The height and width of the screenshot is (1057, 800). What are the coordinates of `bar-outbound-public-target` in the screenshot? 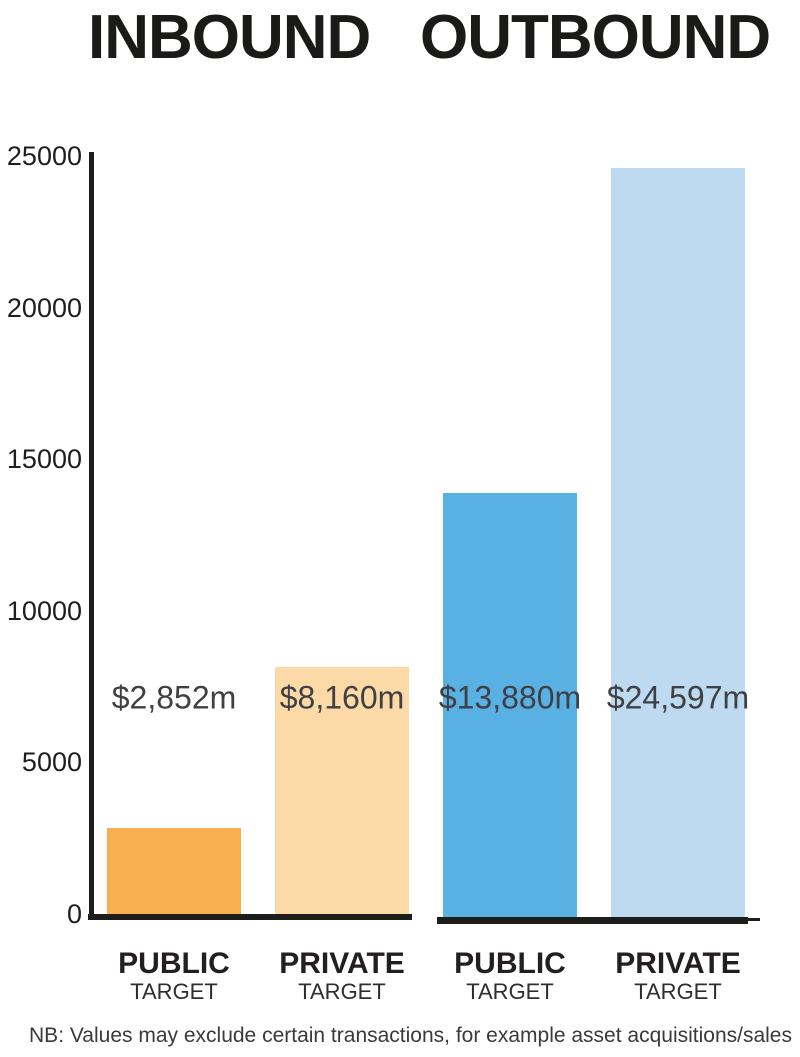 It's located at (510, 705).